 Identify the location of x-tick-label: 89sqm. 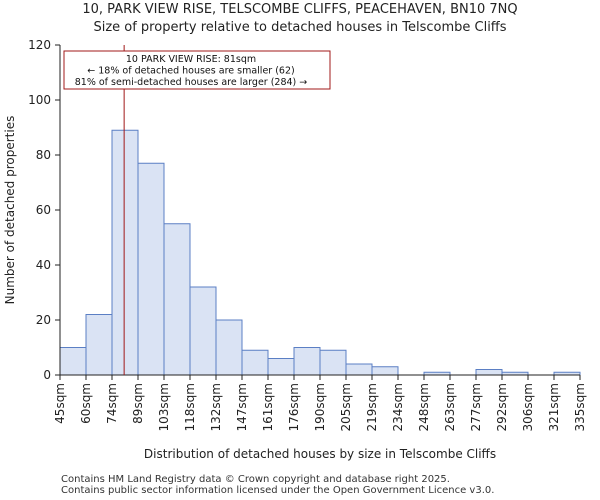
(138, 403).